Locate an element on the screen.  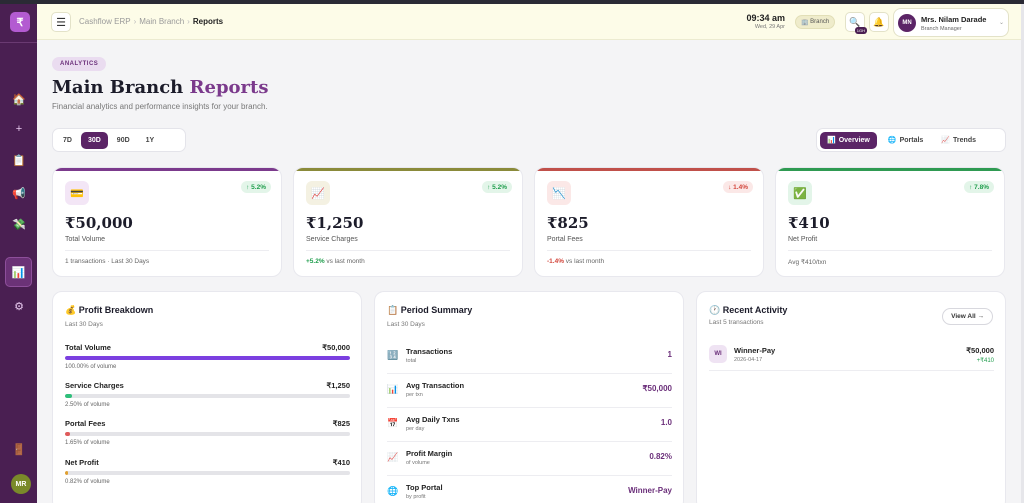
breakdown-percent: 100.00% of volume is located at coordinates (91, 367).